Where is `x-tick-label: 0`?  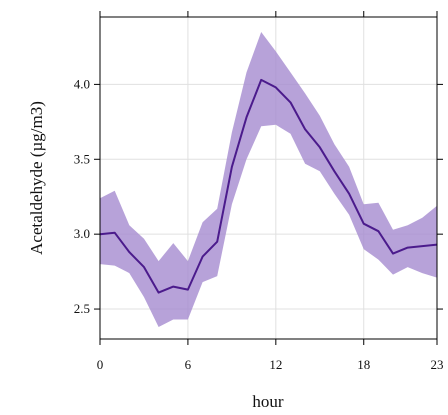 x-tick-label: 0 is located at coordinates (100, 364).